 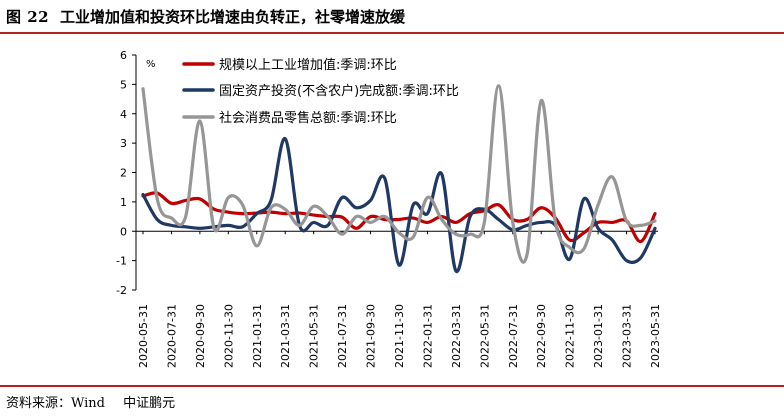 What do you see at coordinates (371, 336) in the screenshot?
I see `x-tick-label: 2021-09-30` at bounding box center [371, 336].